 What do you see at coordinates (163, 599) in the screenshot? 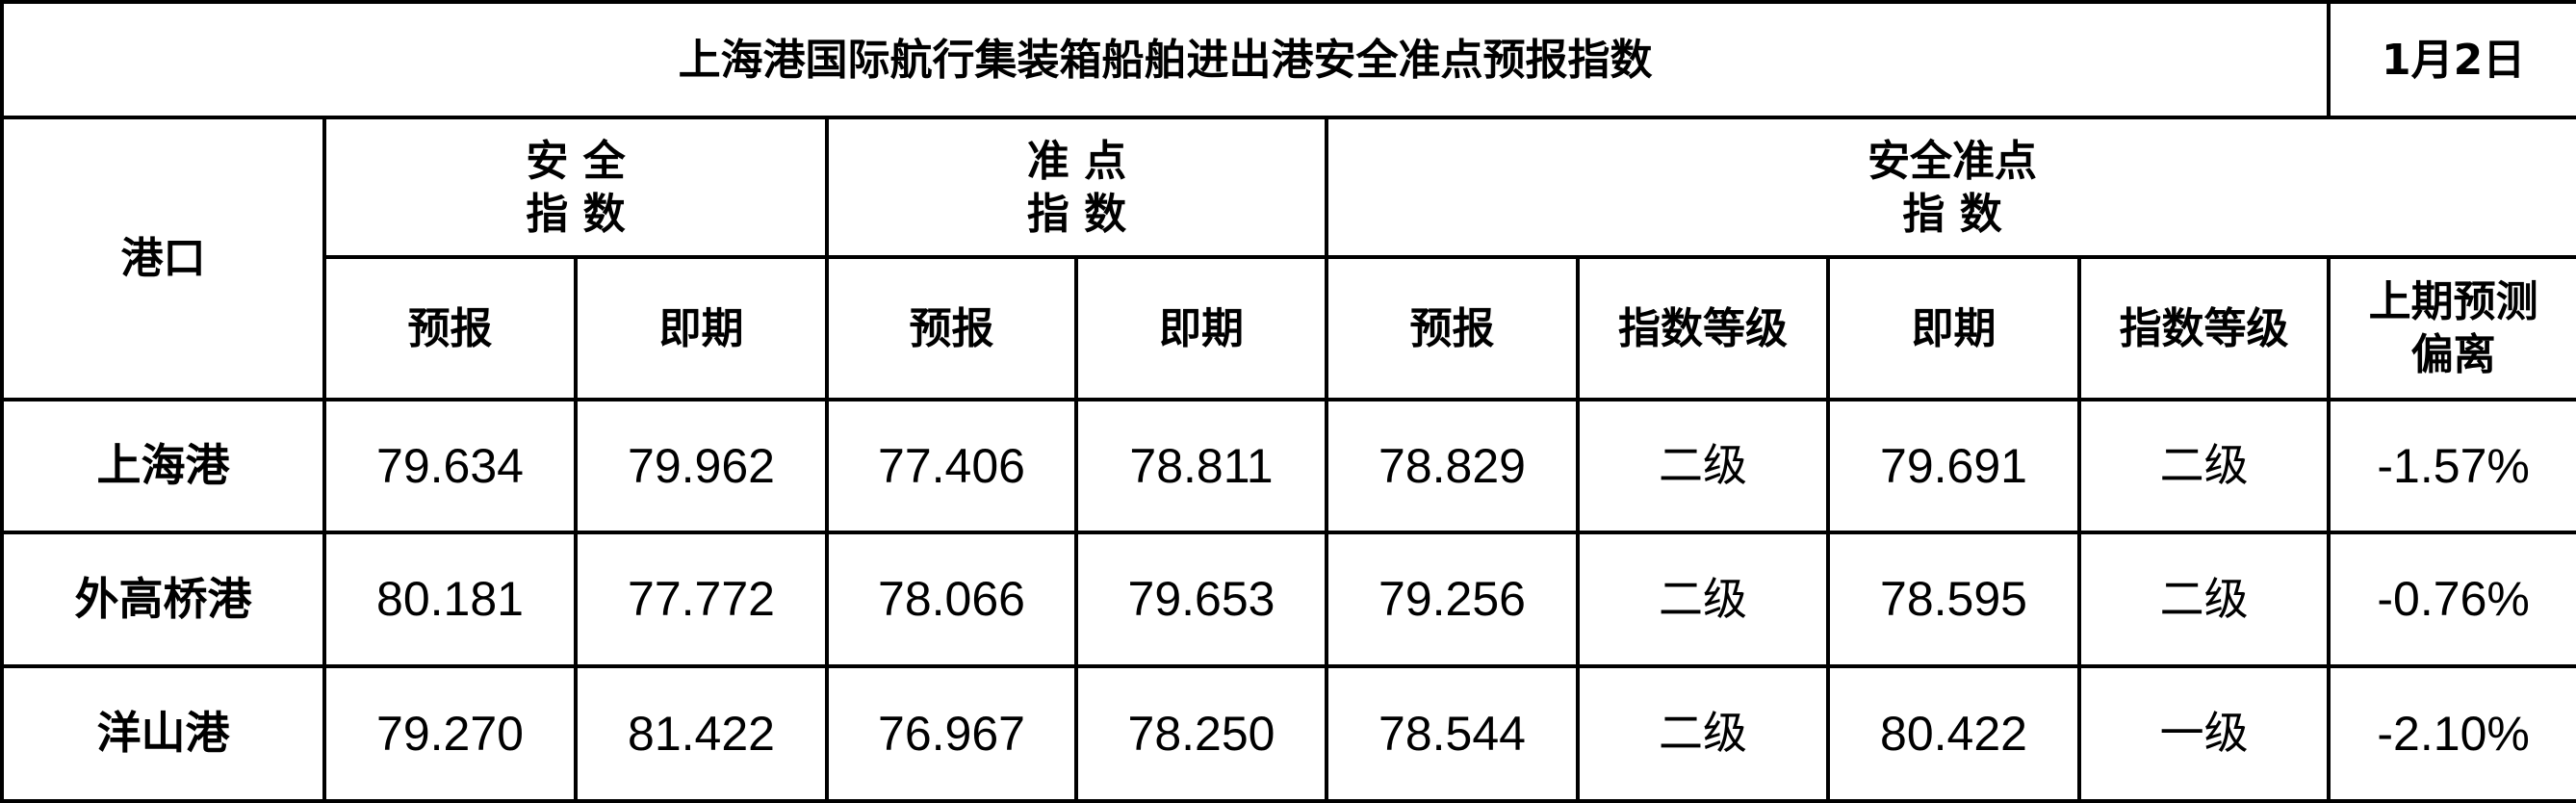
I see `port-name: 外高桥港` at bounding box center [163, 599].